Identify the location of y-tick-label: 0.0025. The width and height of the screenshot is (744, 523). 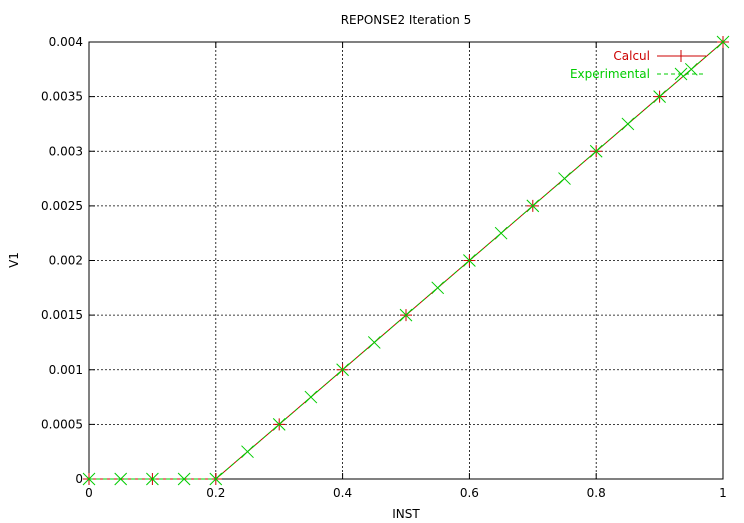
(62, 206).